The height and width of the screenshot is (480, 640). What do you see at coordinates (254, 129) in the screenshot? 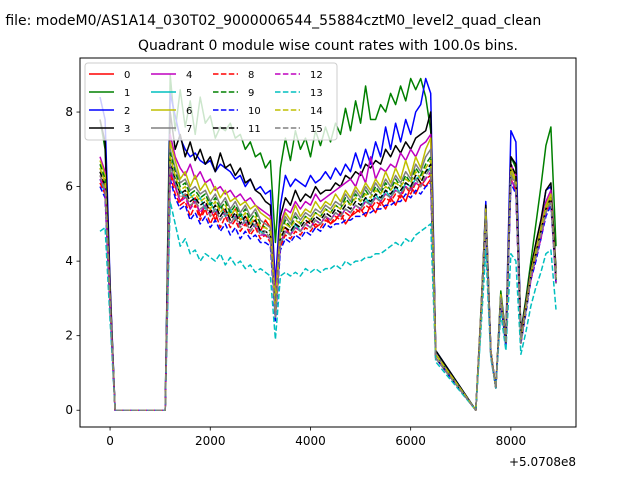
I see `legend-label: 11` at bounding box center [254, 129].